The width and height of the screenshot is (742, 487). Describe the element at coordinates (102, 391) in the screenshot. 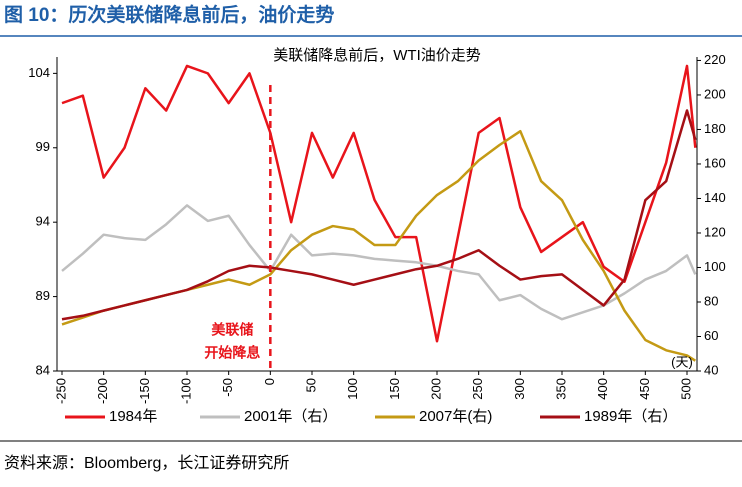

I see `x-tick-label: -200` at that location.